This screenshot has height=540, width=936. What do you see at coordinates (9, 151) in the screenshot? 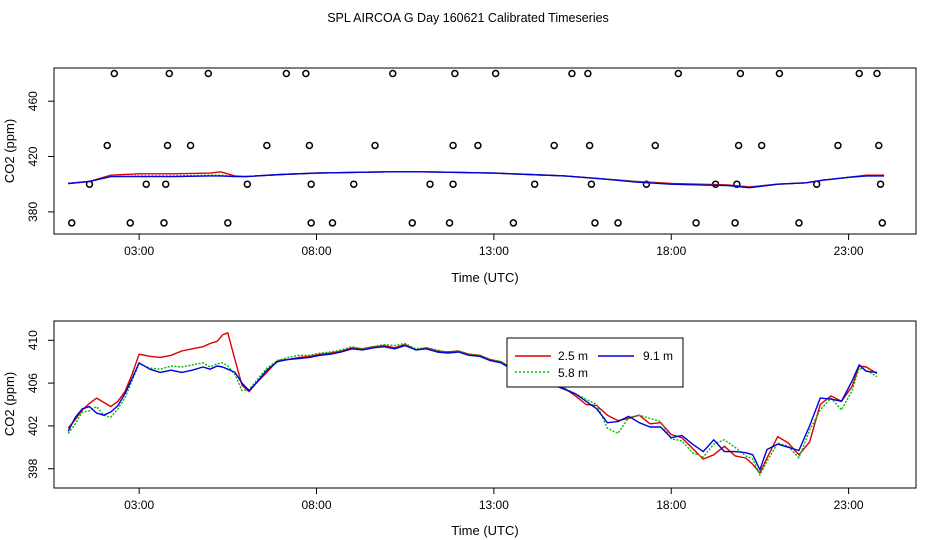
I see `upper-y-axis-label: CO2 (ppm)` at bounding box center [9, 151].